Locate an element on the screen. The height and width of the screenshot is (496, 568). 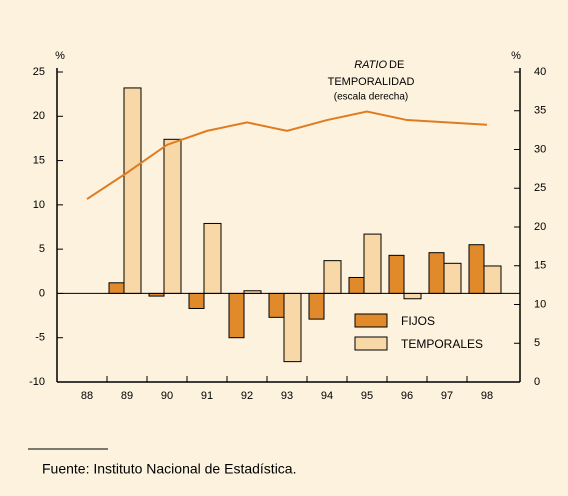
y2-tick-label: 10 is located at coordinates (540, 304).